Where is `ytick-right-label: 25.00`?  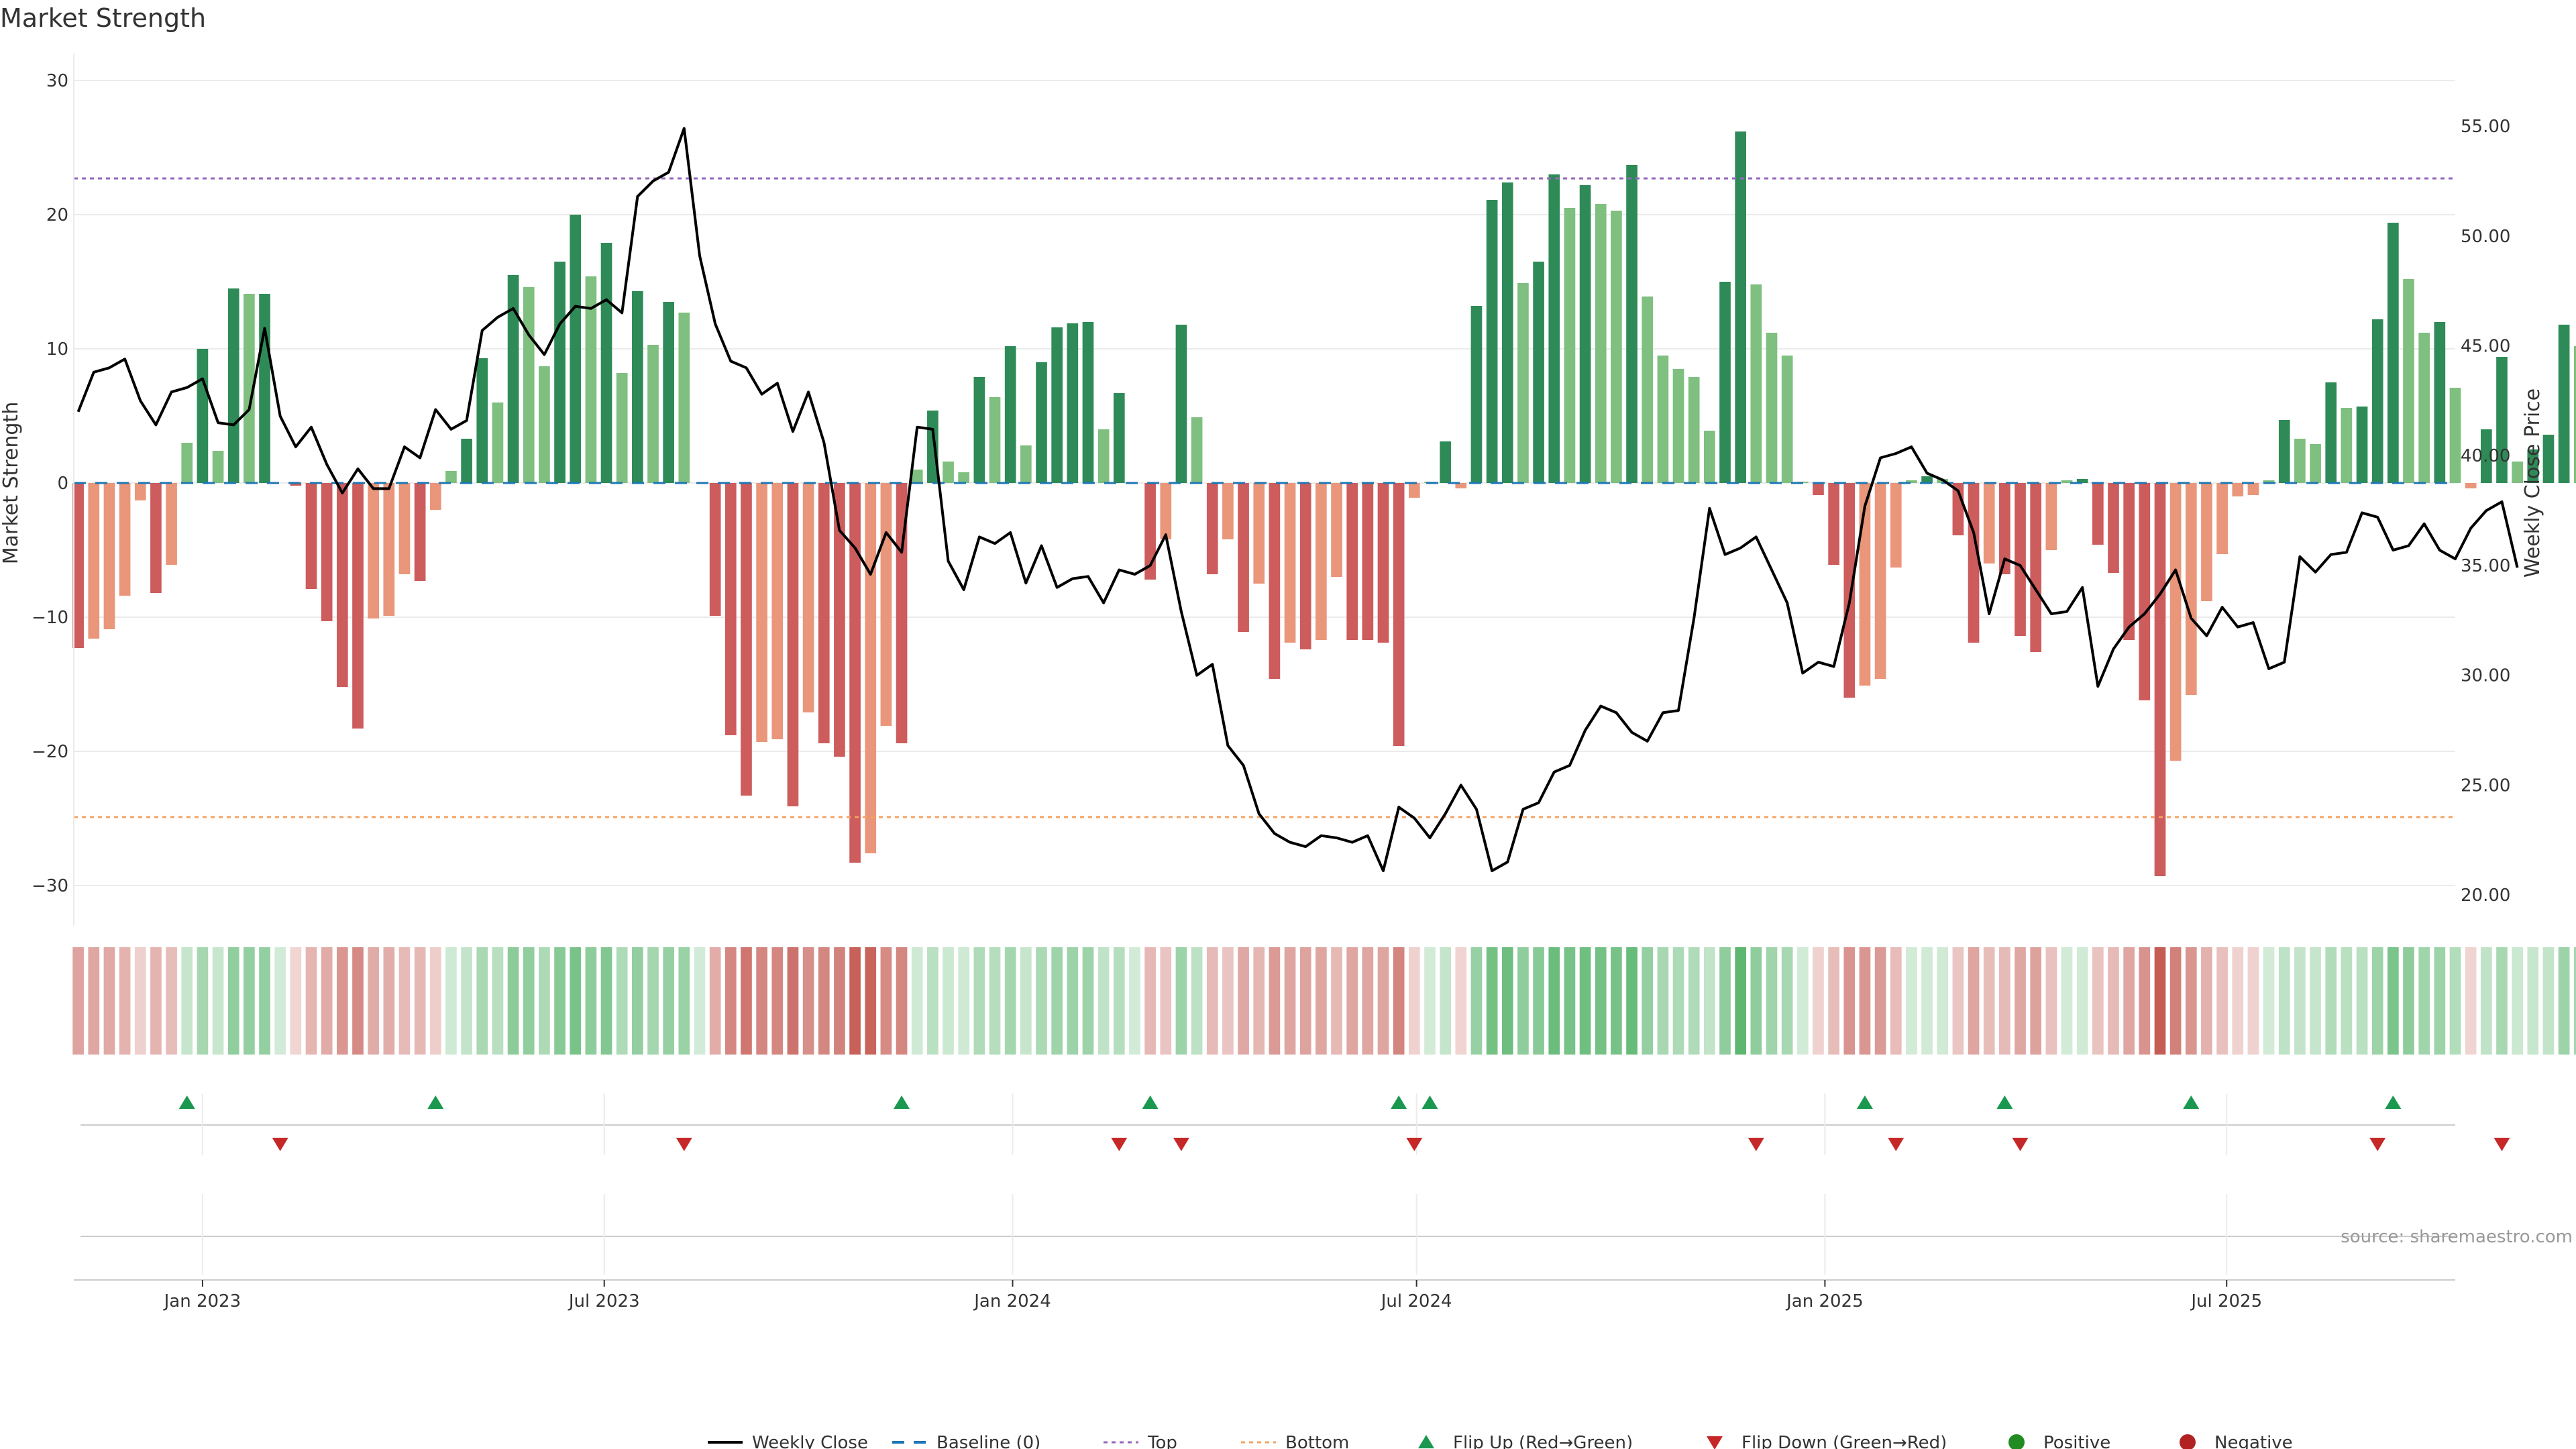 ytick-right-label: 25.00 is located at coordinates (2485, 785).